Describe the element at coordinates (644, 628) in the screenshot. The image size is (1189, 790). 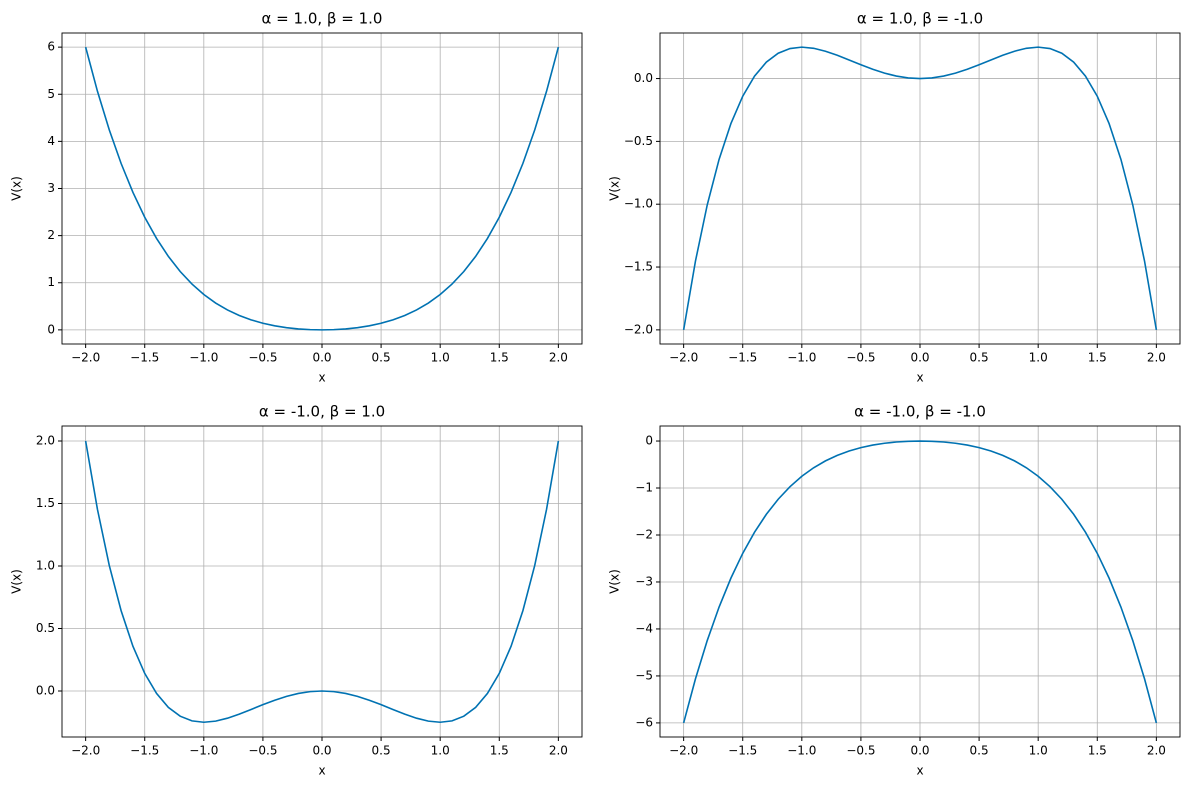
I see `y-tick-label: −4` at that location.